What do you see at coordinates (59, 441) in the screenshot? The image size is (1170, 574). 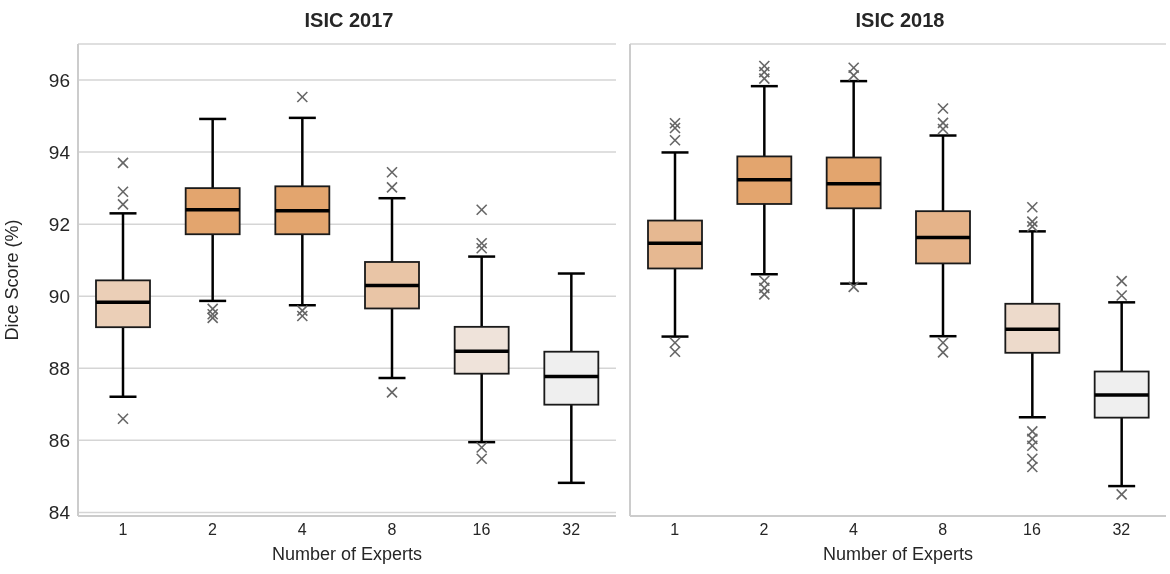 I see `y-tick-label: 86` at bounding box center [59, 441].